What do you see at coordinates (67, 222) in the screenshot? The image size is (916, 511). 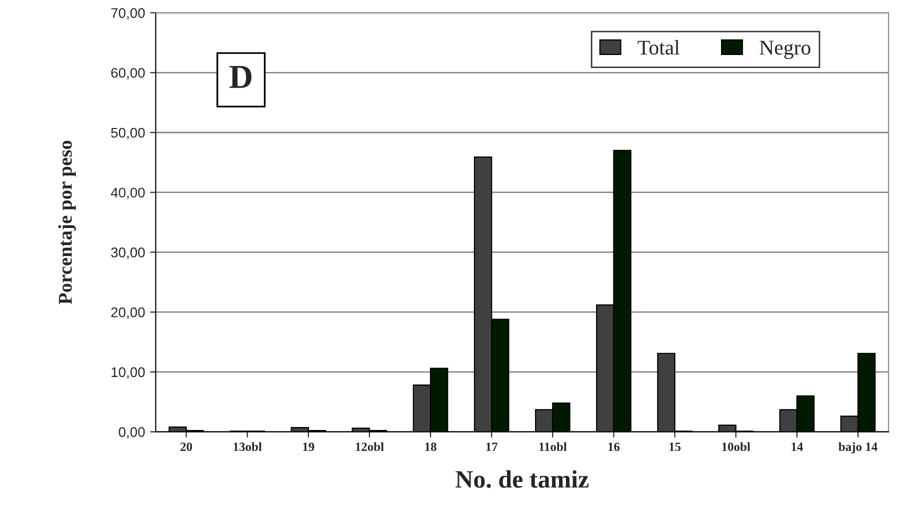 I see `y-axis-title: Porcentaje por peso` at bounding box center [67, 222].